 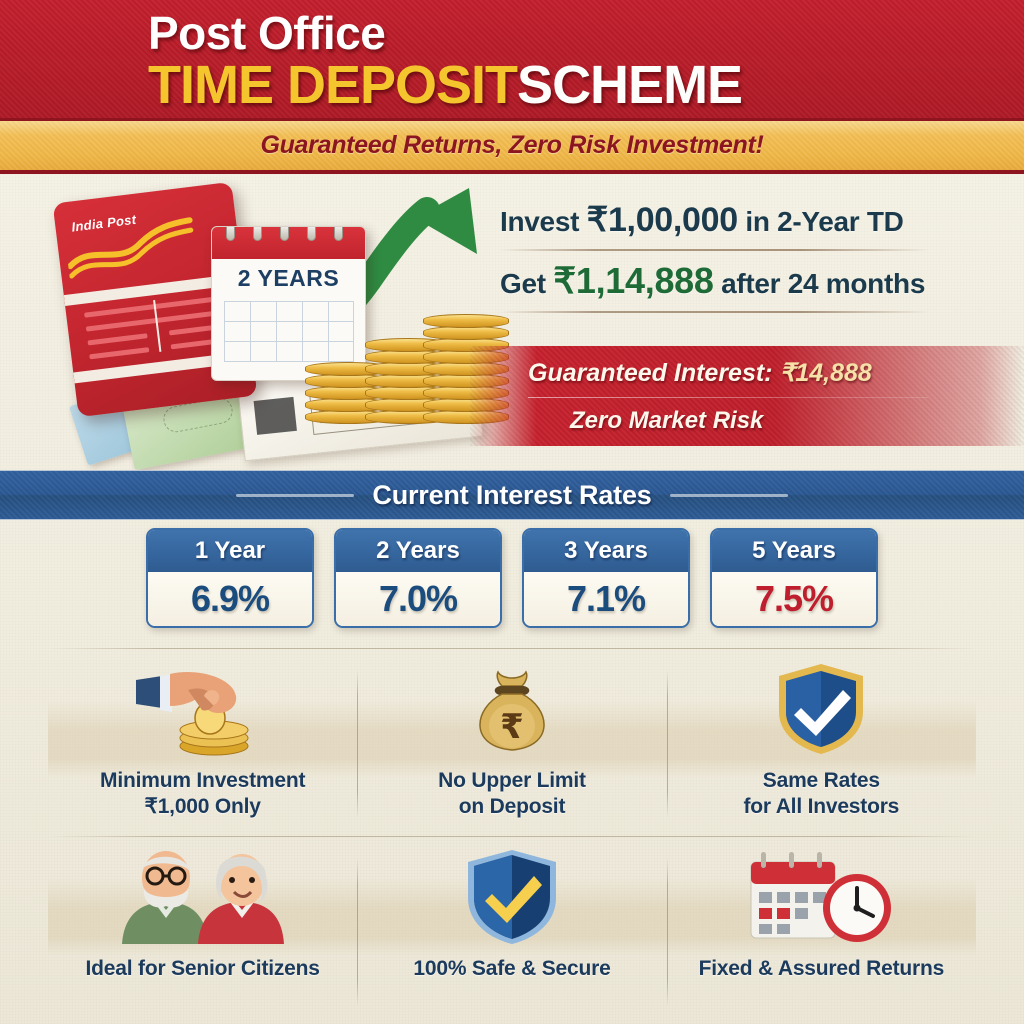 I want to click on senior-couple-icon, so click(x=203, y=896).